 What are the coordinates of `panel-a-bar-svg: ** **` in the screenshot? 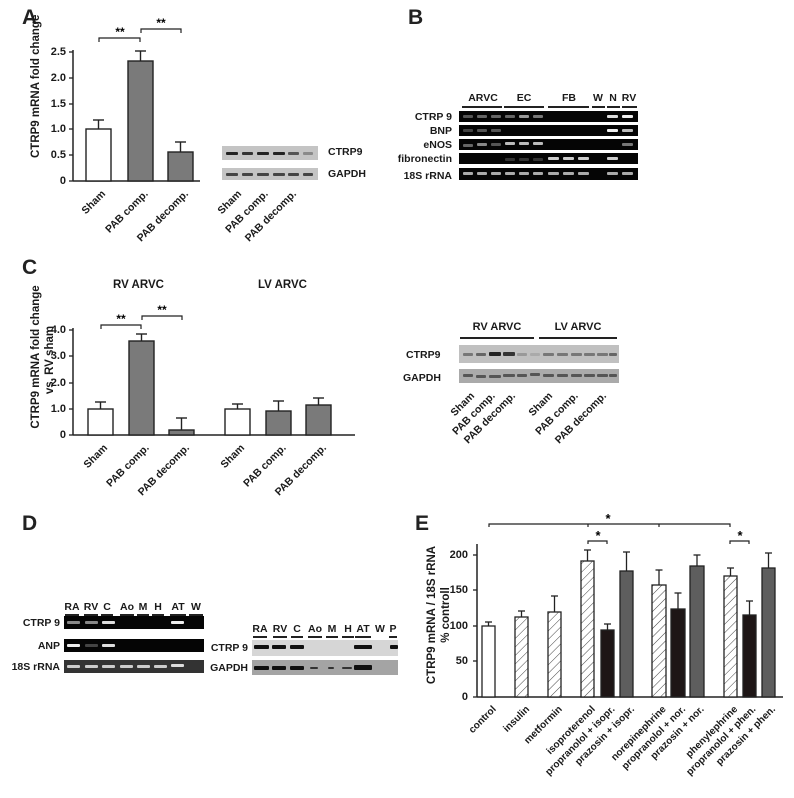 It's located at (134, 99).